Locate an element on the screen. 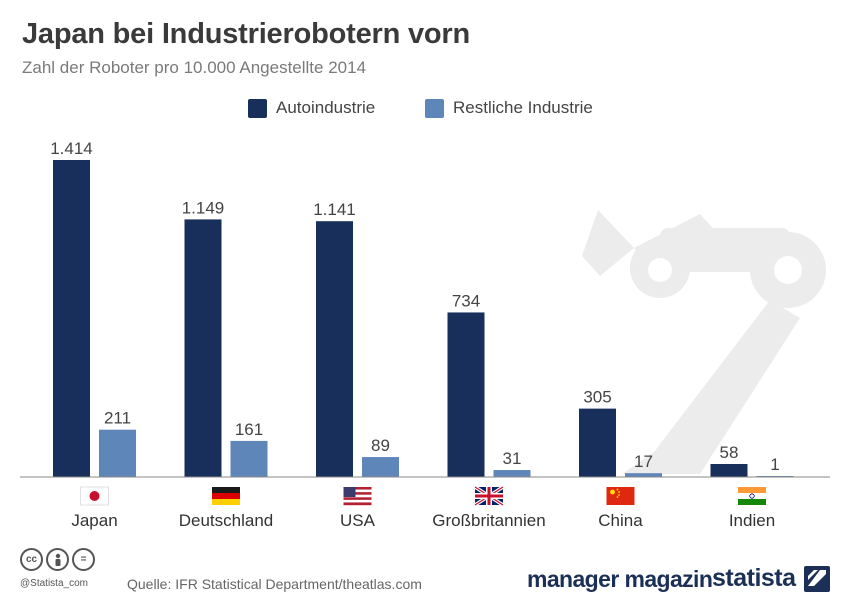  usa-flag-icon is located at coordinates (357, 496).